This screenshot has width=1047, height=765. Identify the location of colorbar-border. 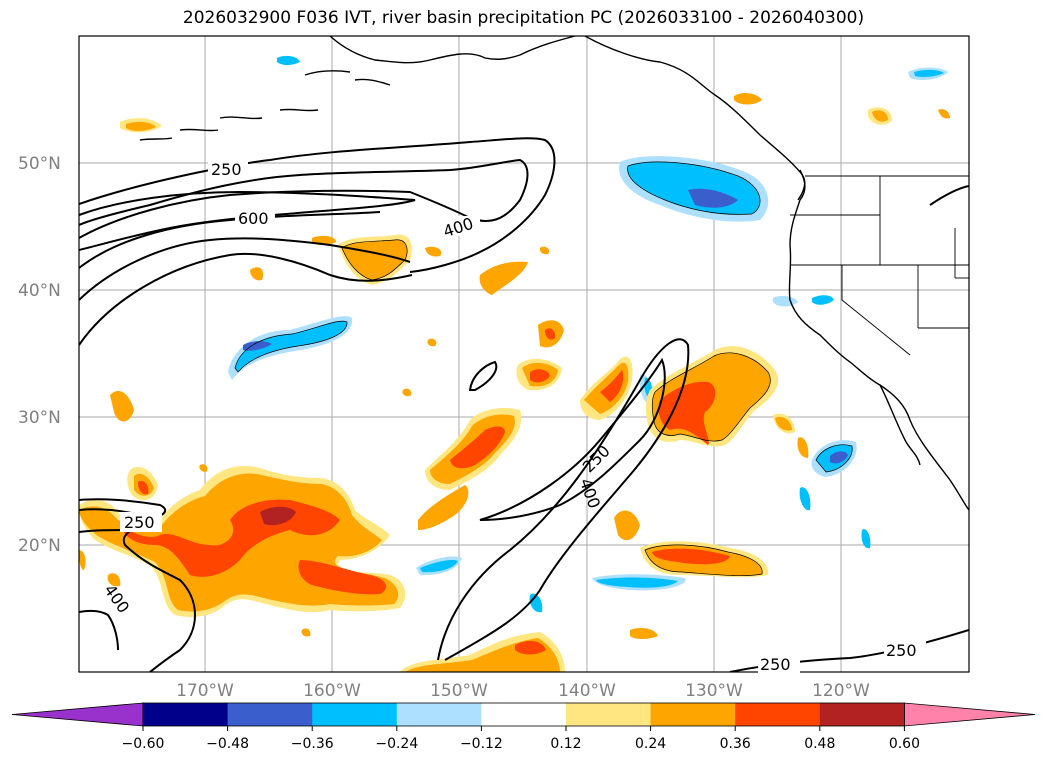
(523, 714).